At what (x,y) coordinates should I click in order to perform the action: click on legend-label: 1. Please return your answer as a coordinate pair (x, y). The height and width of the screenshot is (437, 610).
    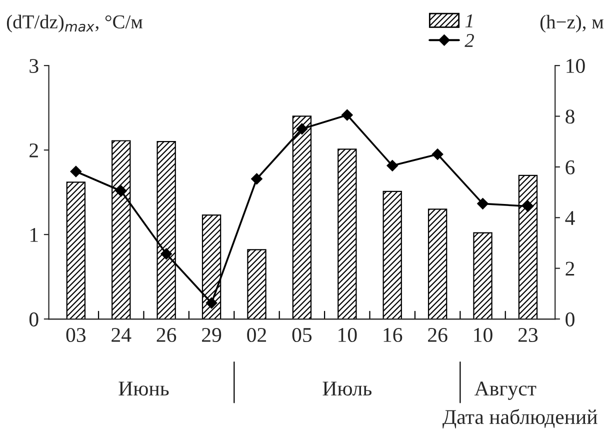
    Looking at the image, I should click on (468, 21).